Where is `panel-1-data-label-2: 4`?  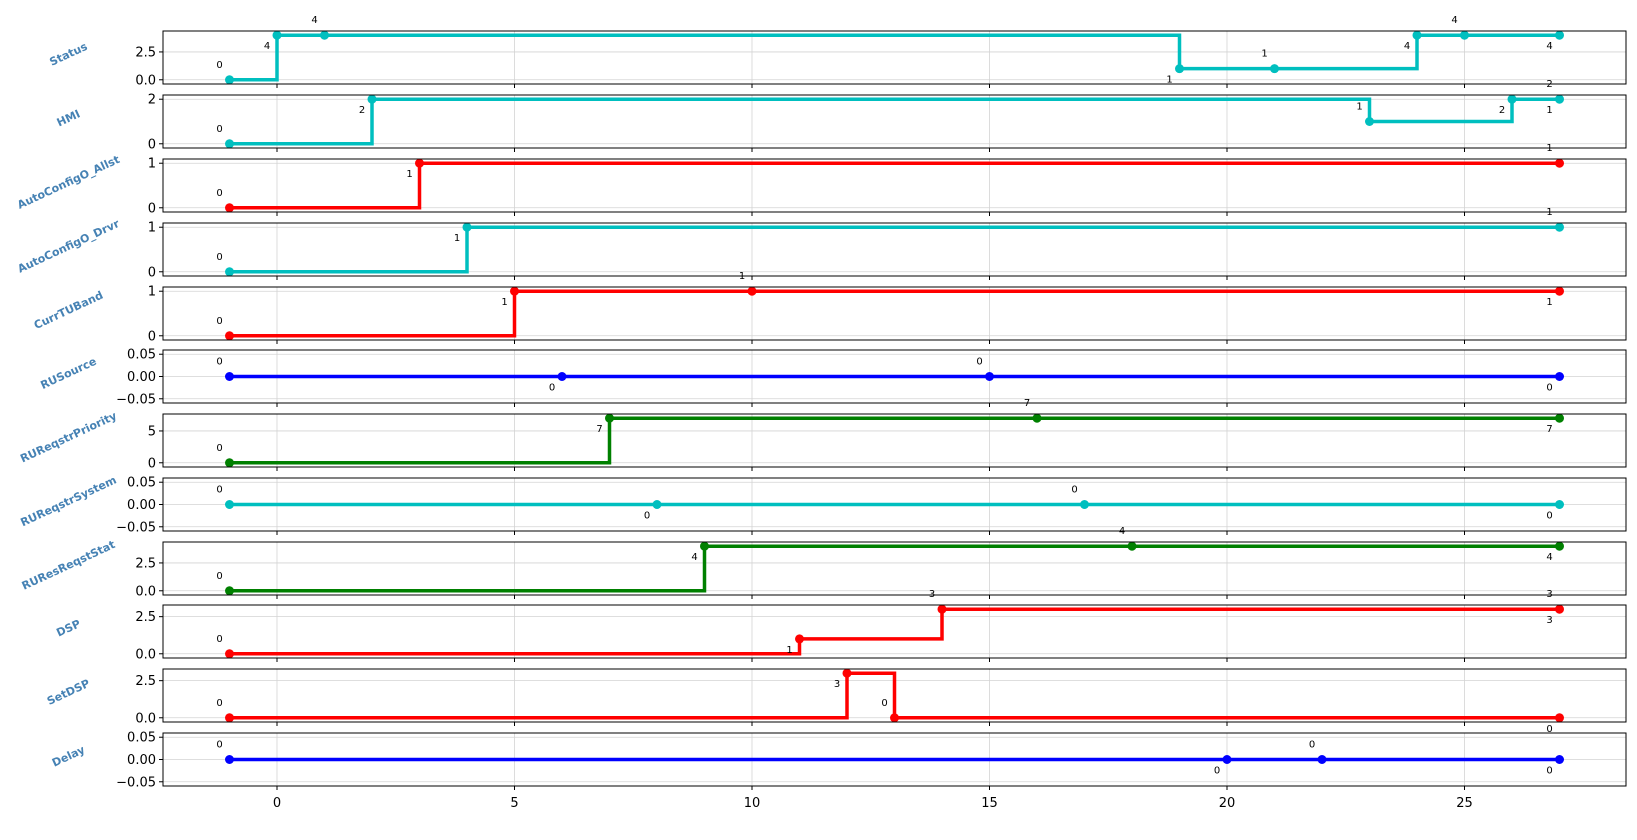
panel-1-data-label-2: 4 is located at coordinates (314, 20).